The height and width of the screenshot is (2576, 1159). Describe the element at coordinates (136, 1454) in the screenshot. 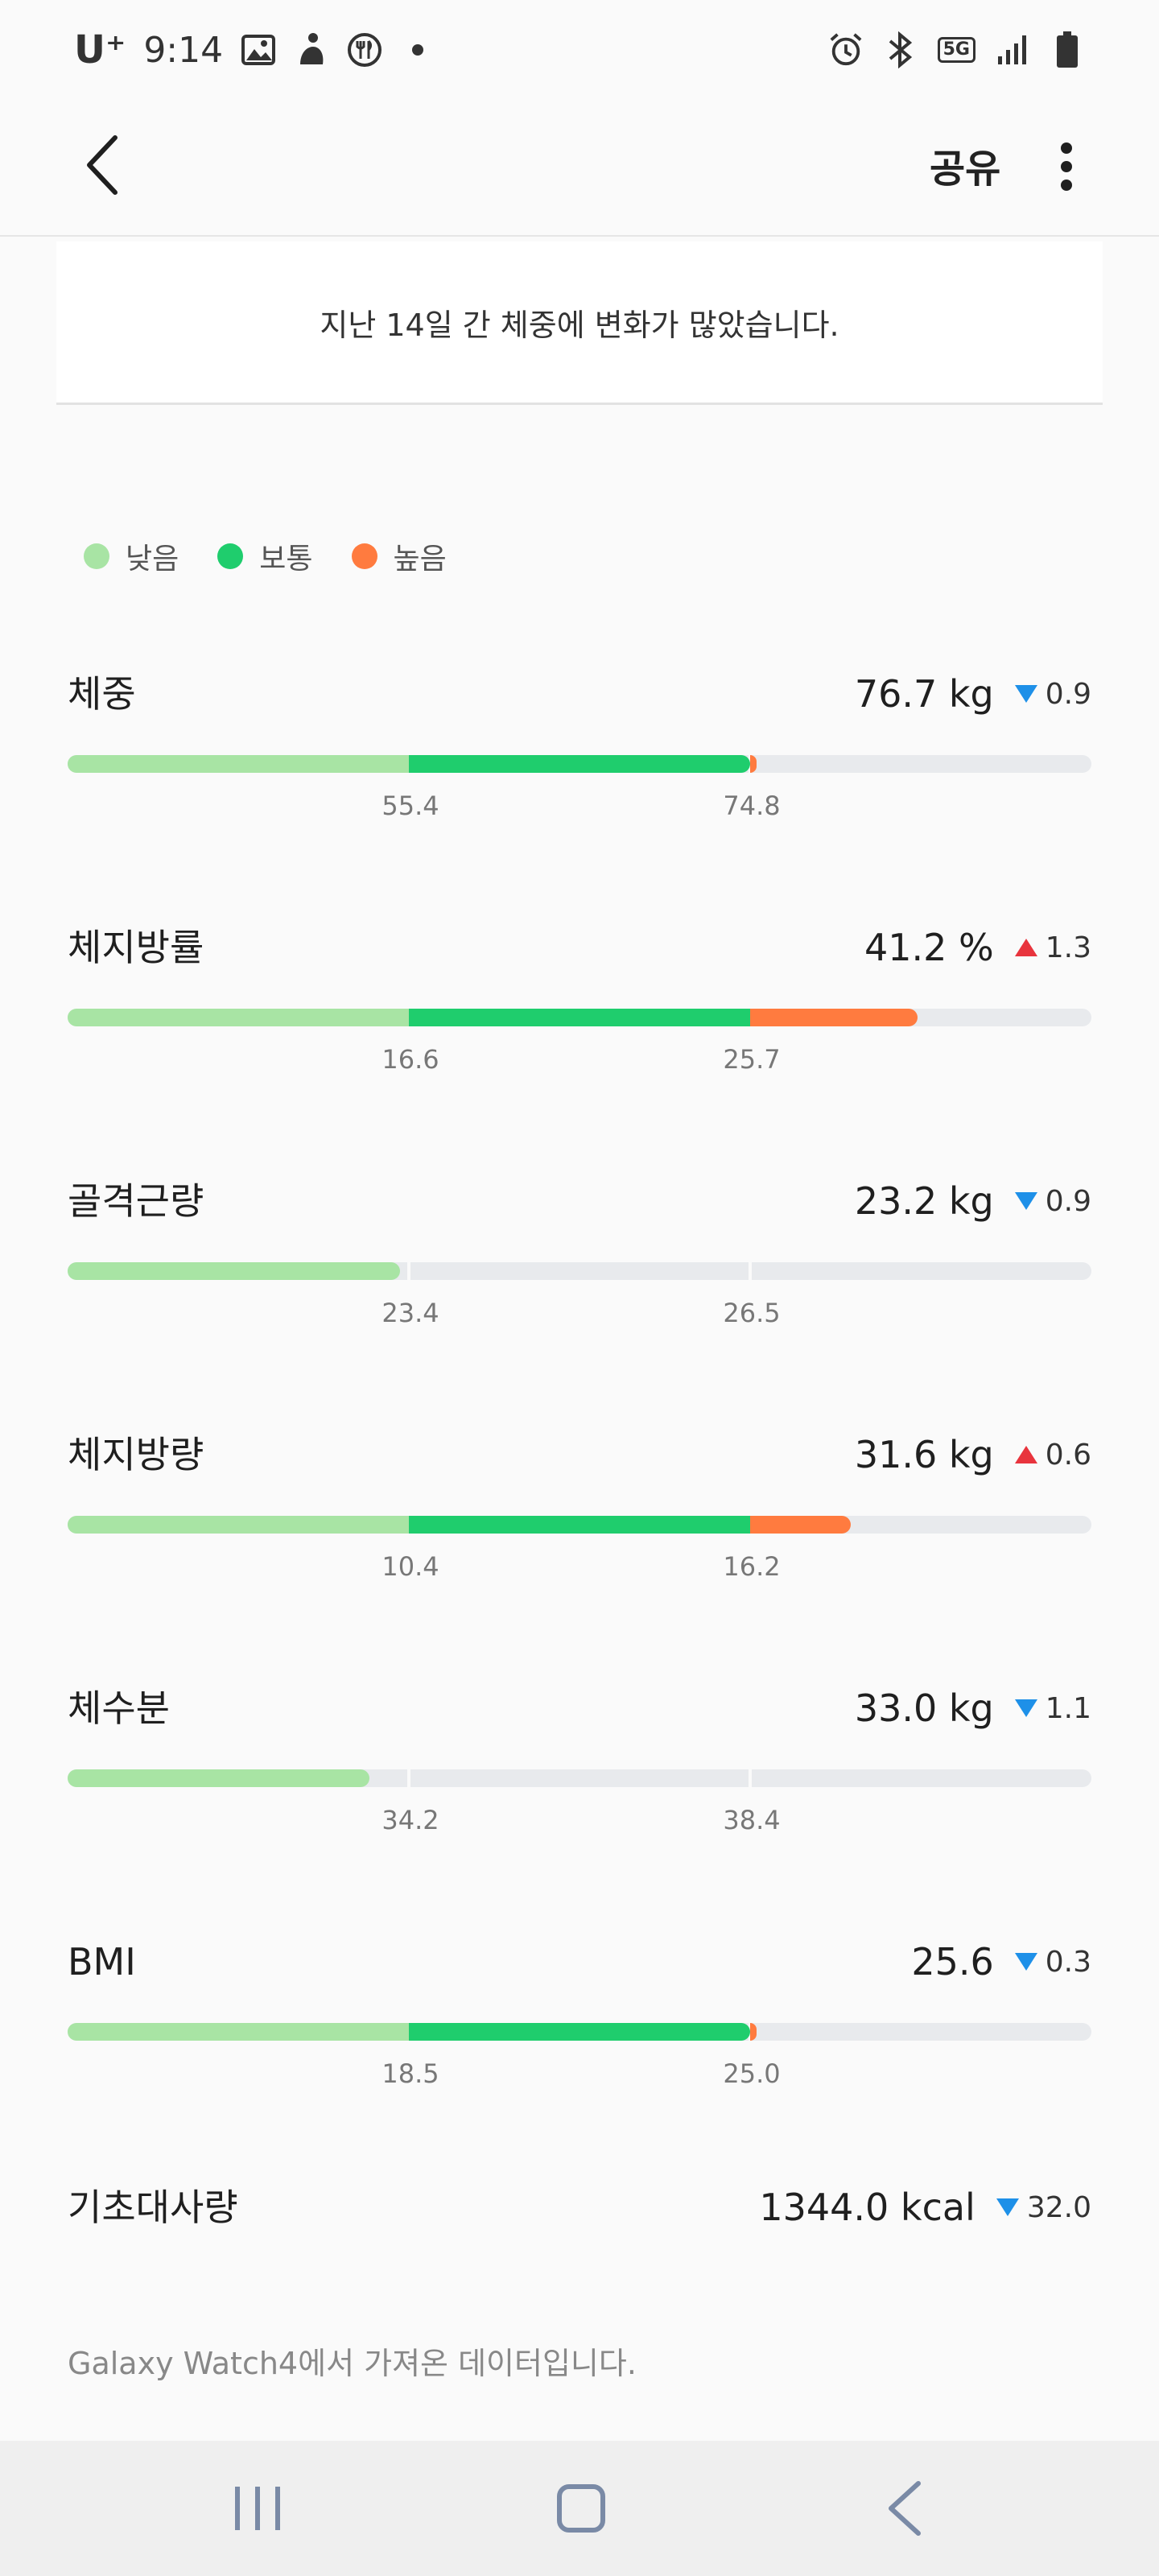

I see `metric-label: 체지방량` at that location.